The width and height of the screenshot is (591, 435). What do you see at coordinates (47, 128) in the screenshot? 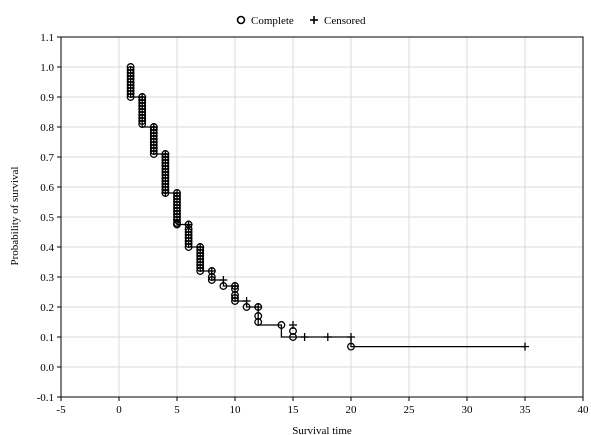
I see `y-tick-label: 0.8` at bounding box center [47, 128].